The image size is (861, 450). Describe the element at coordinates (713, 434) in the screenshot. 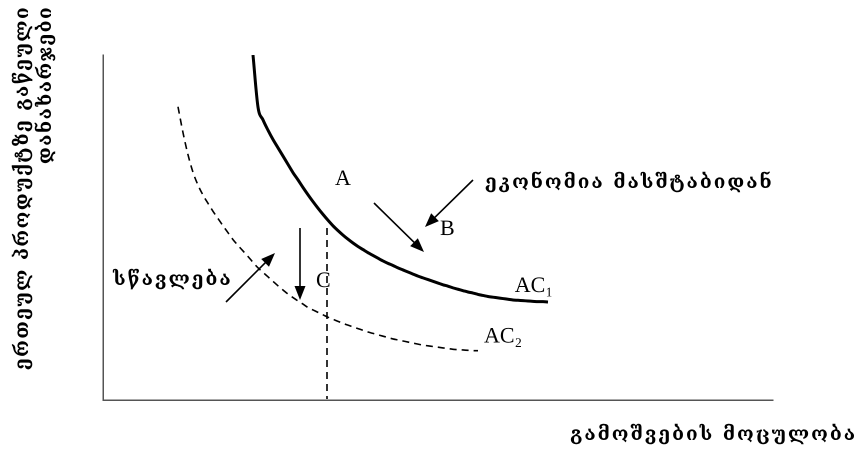

I see `x-axis-title: გამოშვების მოცულობა` at that location.